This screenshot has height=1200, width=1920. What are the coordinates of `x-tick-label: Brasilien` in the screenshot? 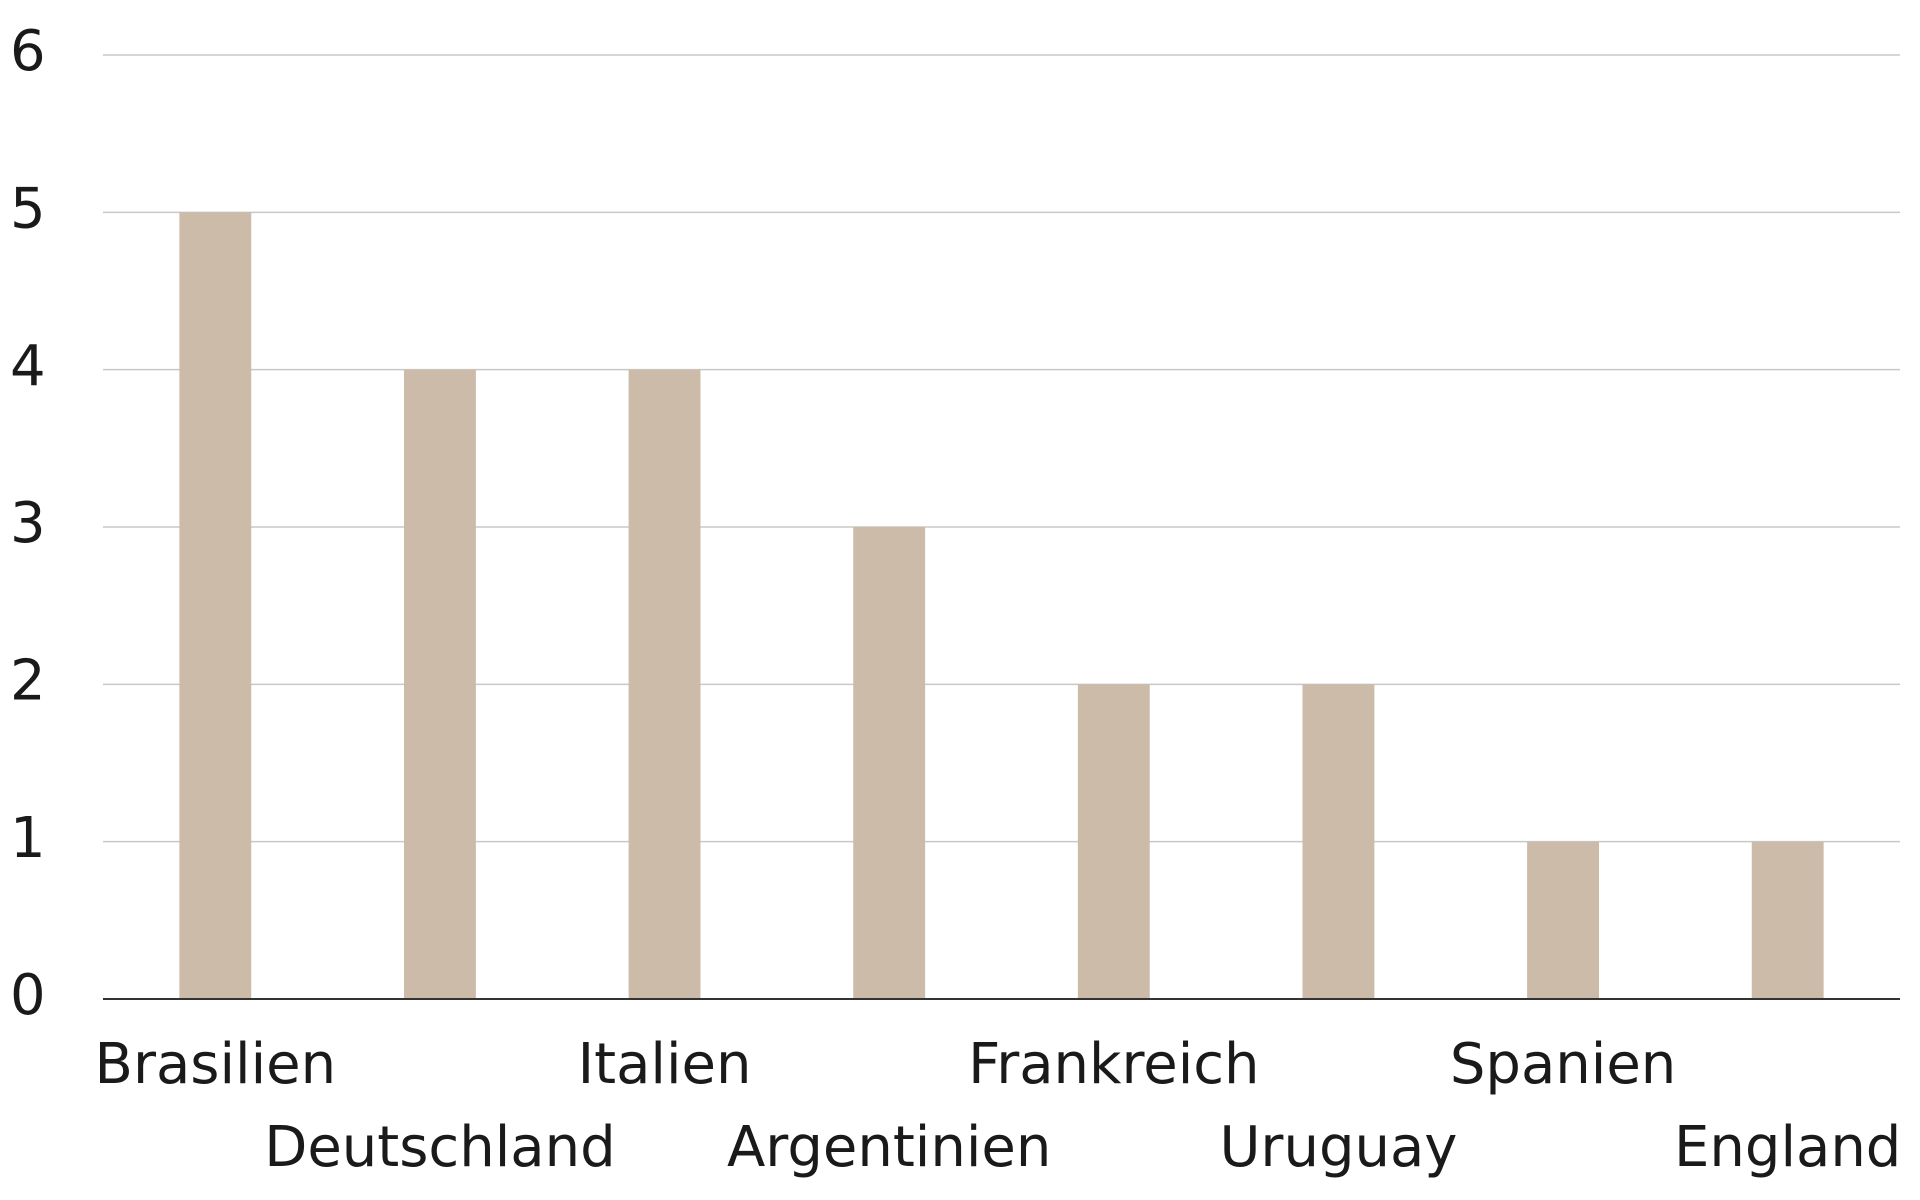 It's located at (216, 1064).